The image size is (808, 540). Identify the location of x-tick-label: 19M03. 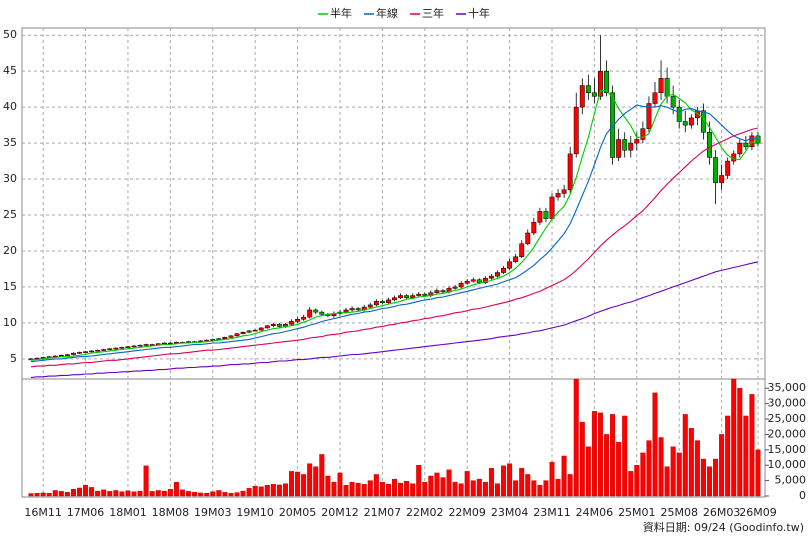
(213, 512).